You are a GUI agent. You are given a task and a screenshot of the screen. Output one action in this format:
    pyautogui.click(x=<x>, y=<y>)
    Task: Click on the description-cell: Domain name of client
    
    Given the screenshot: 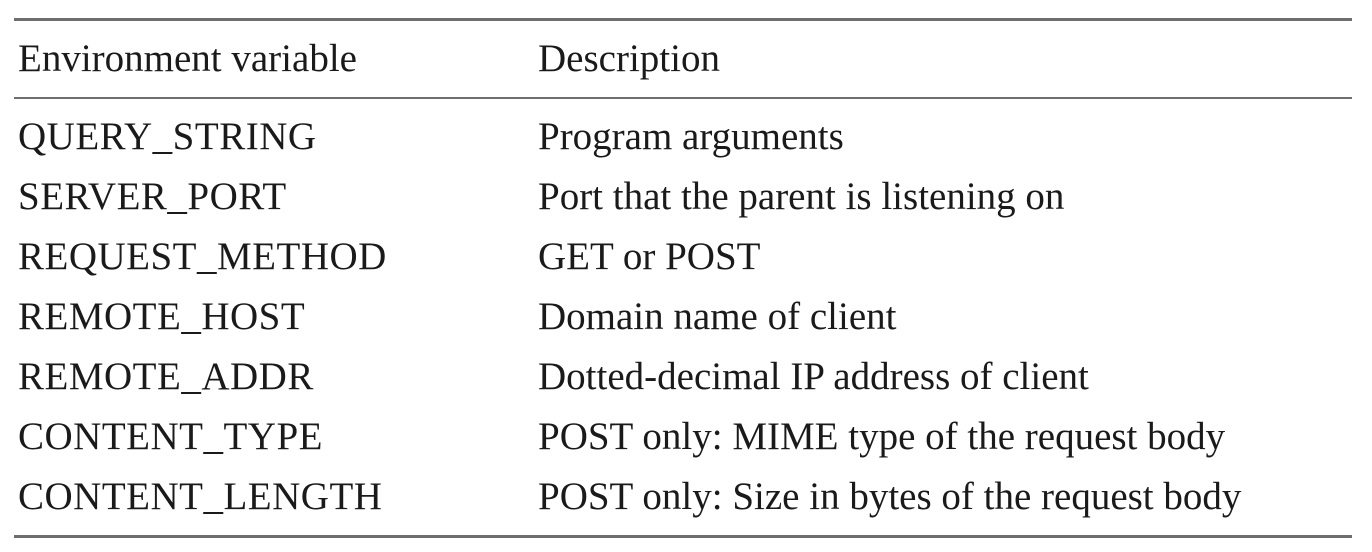 What is the action you would take?
    pyautogui.click(x=717, y=316)
    